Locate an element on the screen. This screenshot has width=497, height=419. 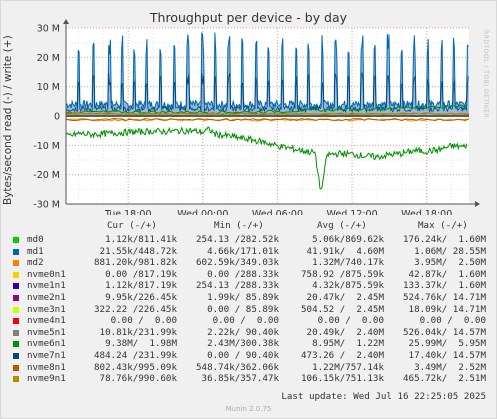
y-tick-label: -10 M is located at coordinates (46, 146).